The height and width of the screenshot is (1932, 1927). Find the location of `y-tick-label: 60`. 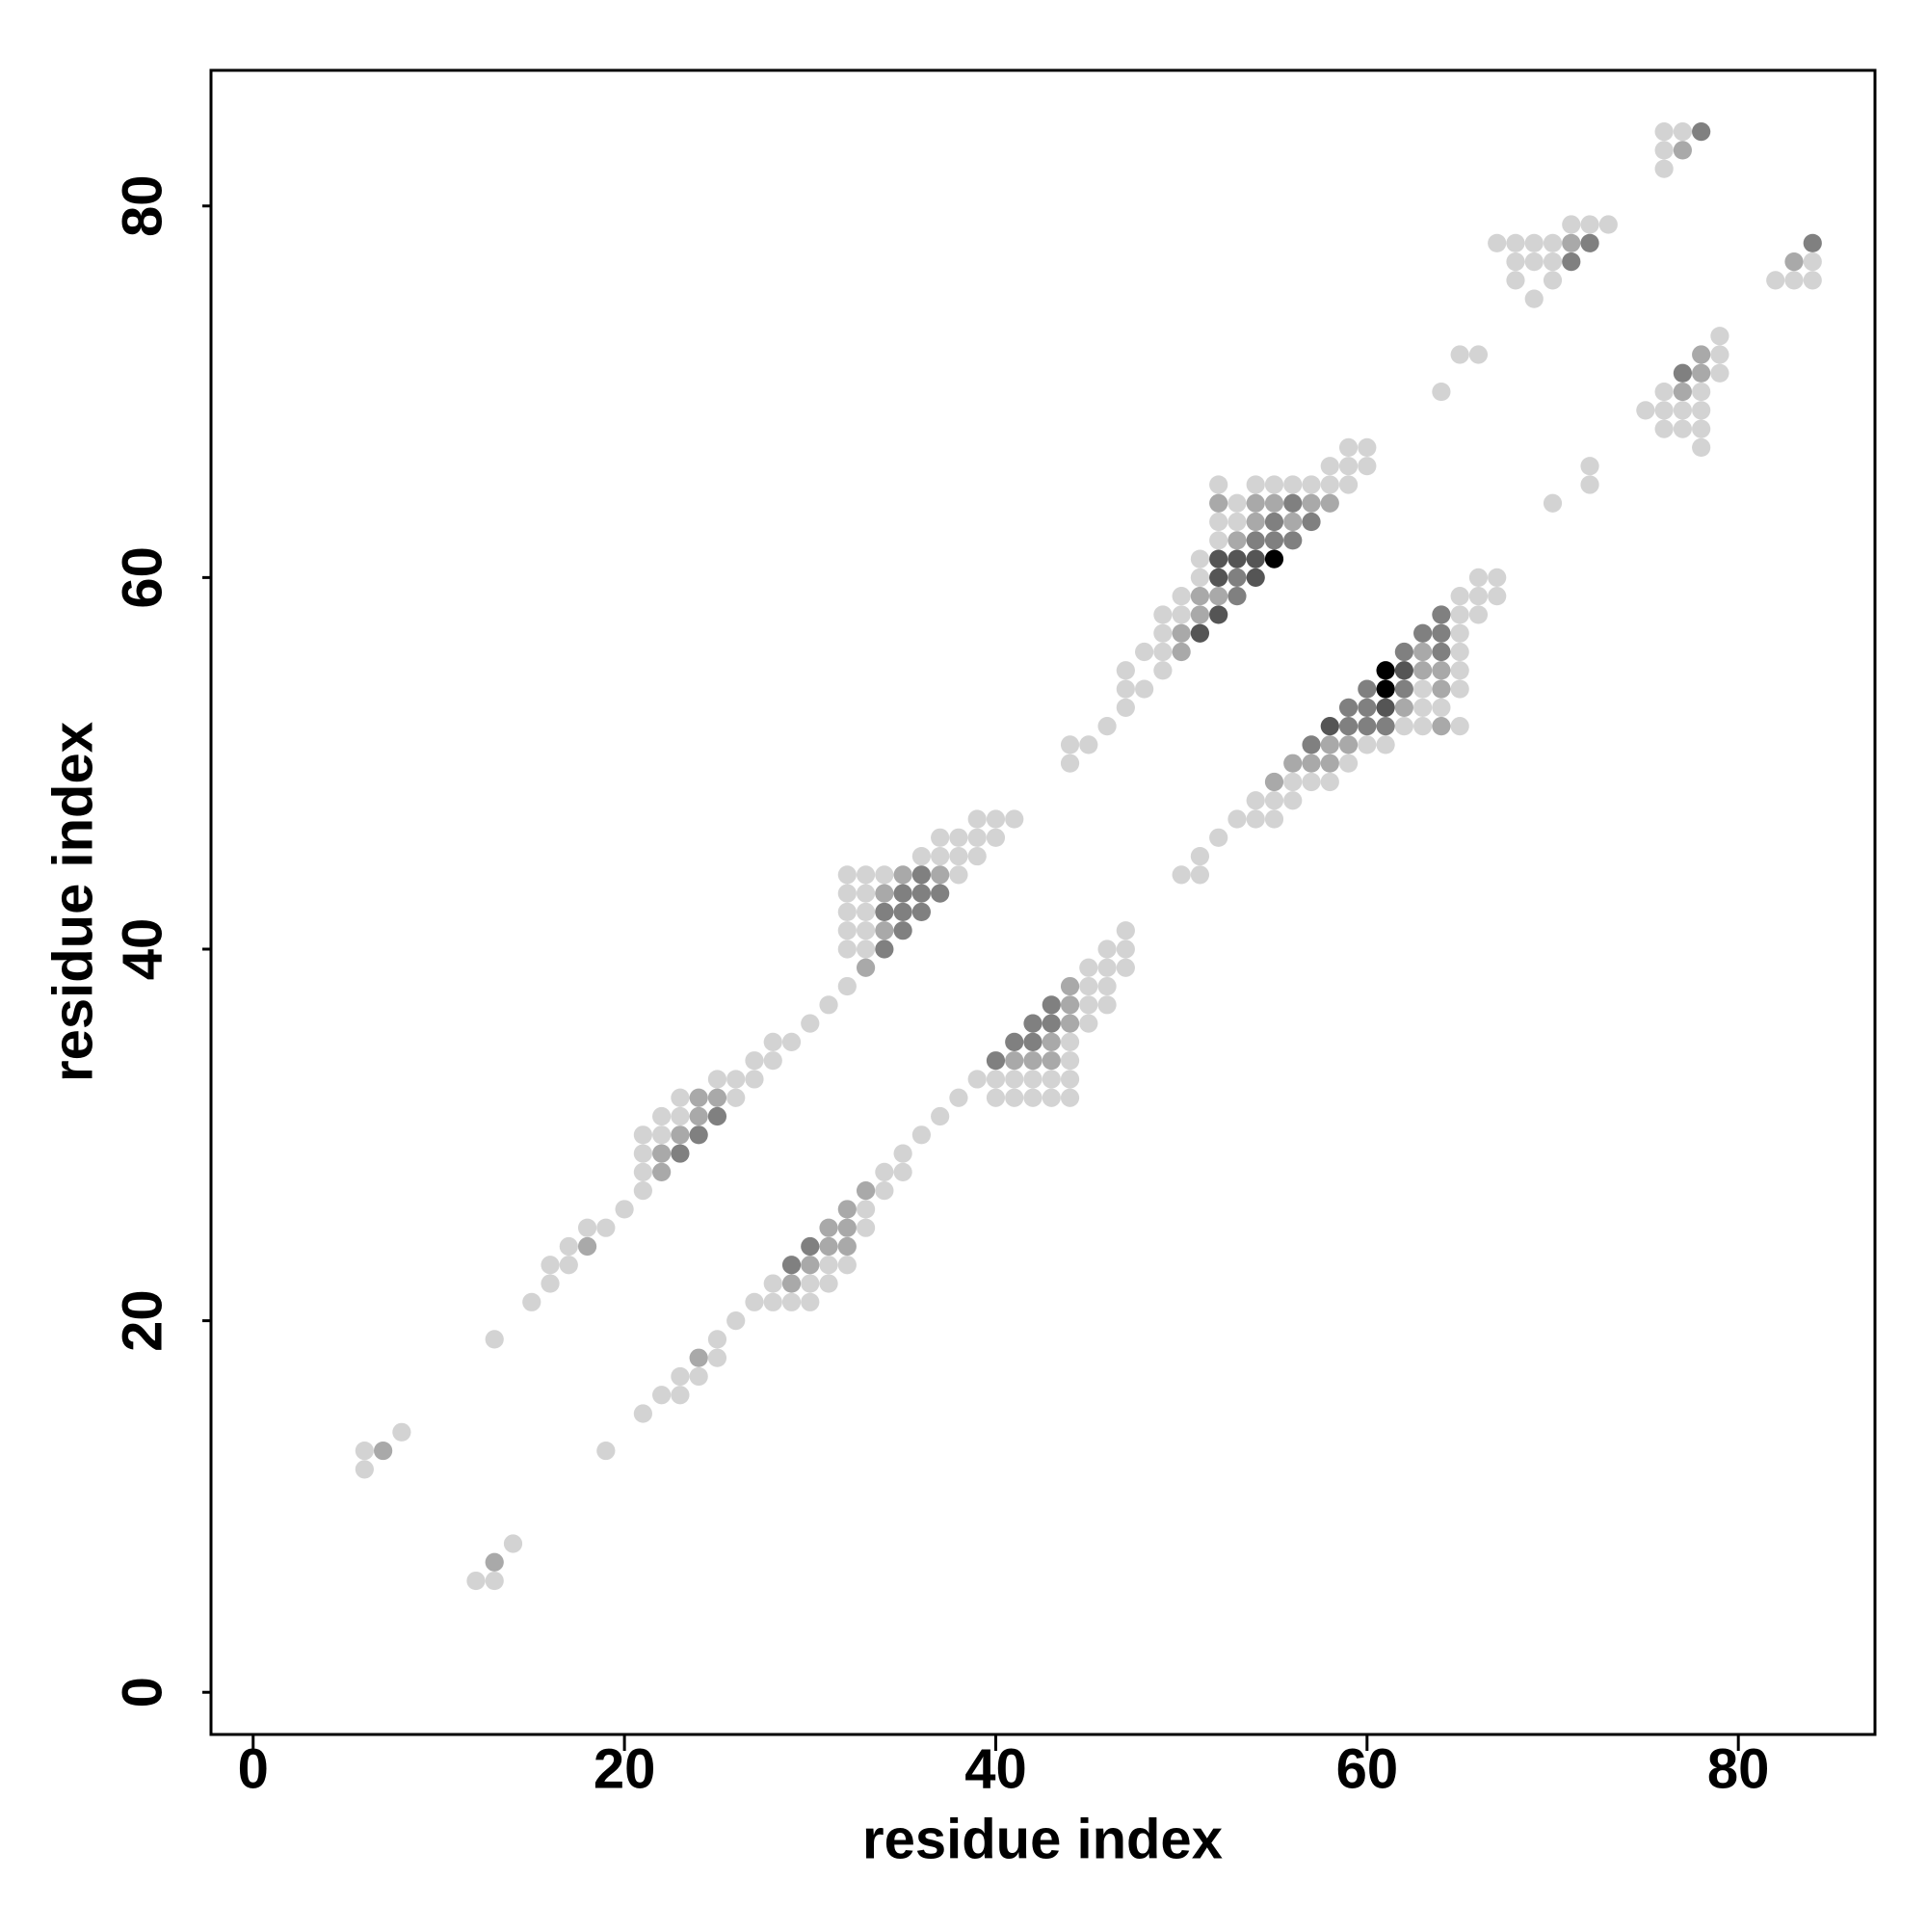

y-tick-label: 60 is located at coordinates (142, 577).